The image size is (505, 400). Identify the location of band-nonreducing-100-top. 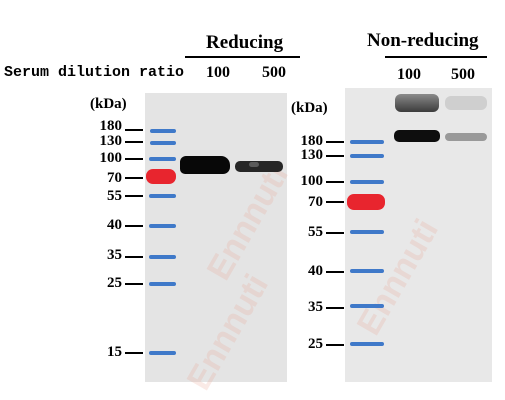
(417, 103).